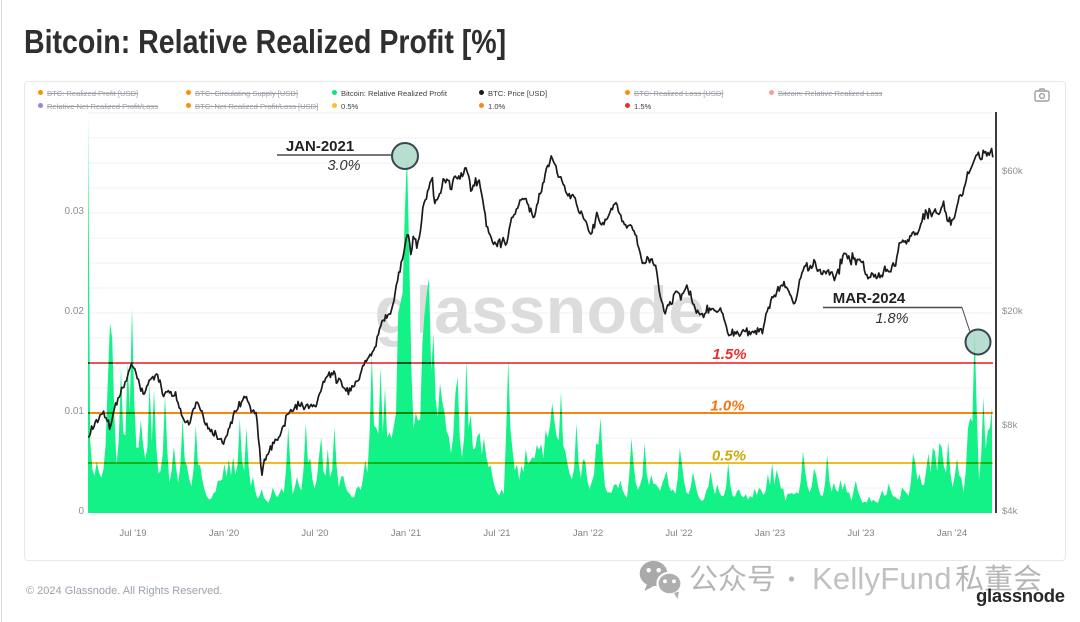 The width and height of the screenshot is (1080, 622). Describe the element at coordinates (406, 533) in the screenshot. I see `svg-text: Jan '21` at that location.